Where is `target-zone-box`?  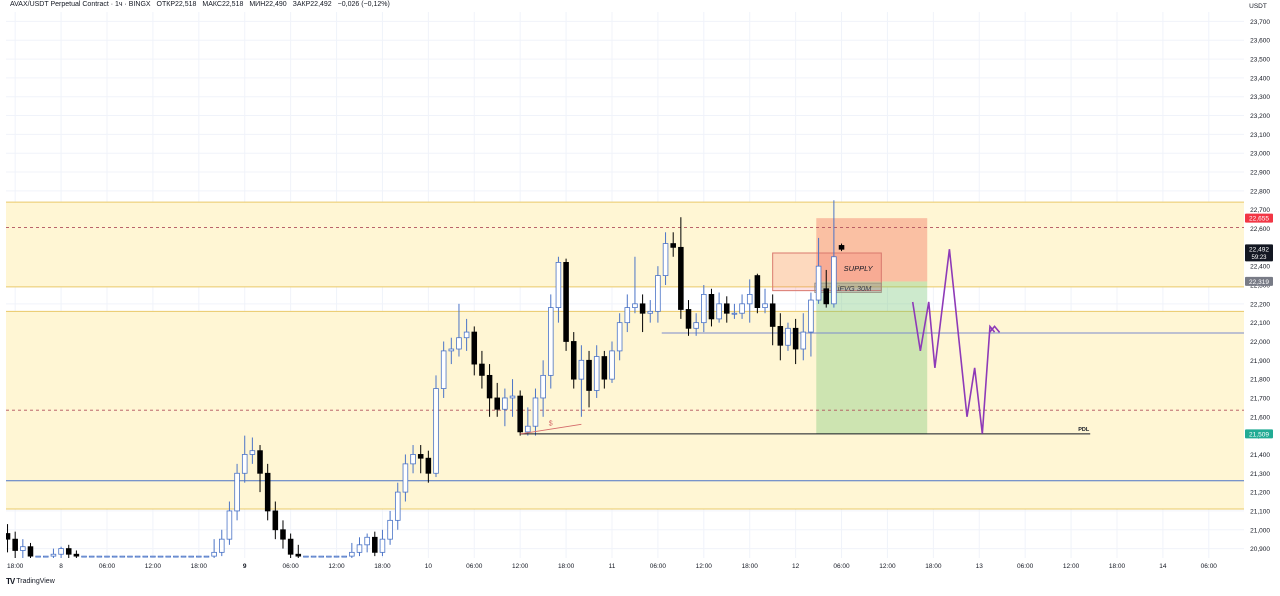 target-zone-box is located at coordinates (872, 357).